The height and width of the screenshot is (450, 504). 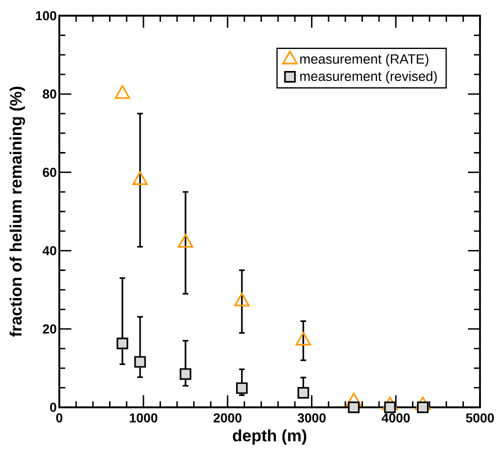 What do you see at coordinates (59, 417) in the screenshot?
I see `x-tick-label: 0` at bounding box center [59, 417].